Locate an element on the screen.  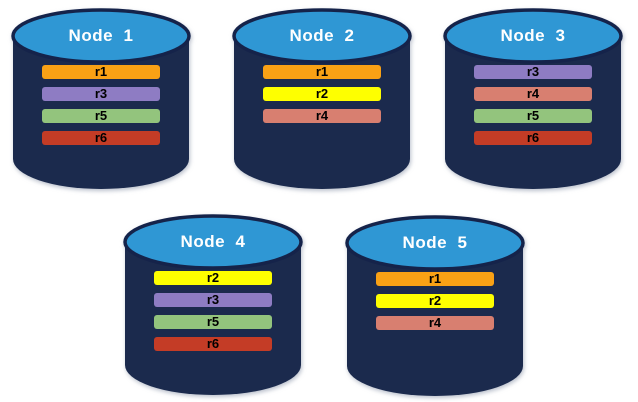
database-node-5: Node 5 r1 r2 r4 is located at coordinates (435, 306).